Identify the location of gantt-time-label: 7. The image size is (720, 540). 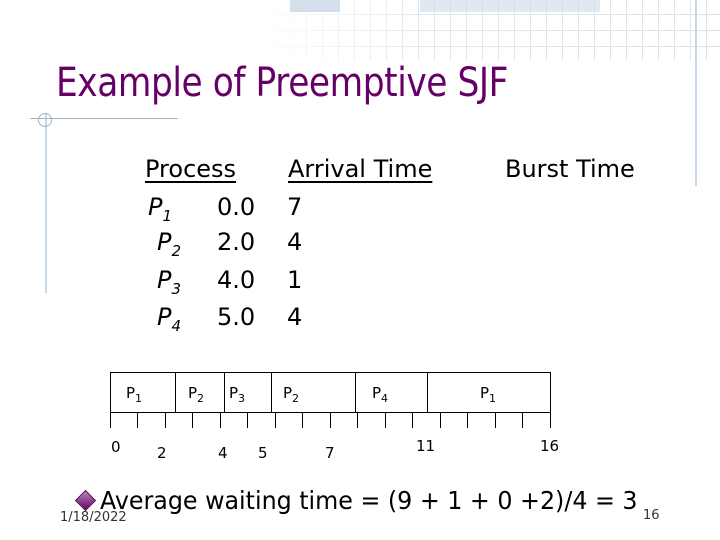
(330, 453).